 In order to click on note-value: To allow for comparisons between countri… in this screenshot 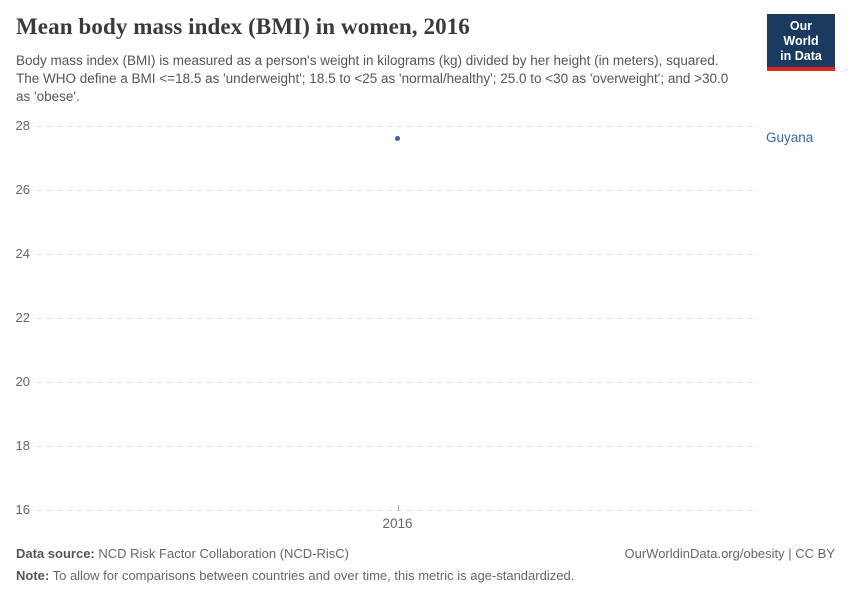, I will do `click(312, 575)`.